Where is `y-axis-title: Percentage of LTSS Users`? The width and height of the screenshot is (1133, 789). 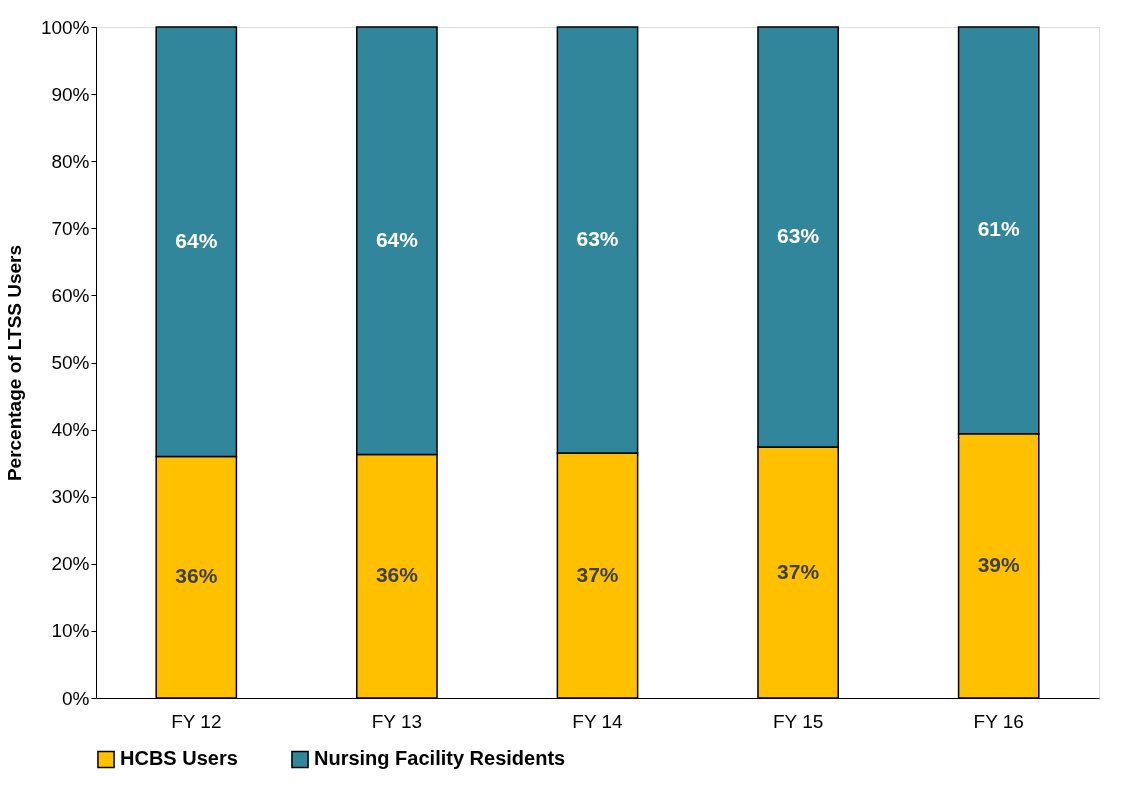 y-axis-title: Percentage of LTSS Users is located at coordinates (14, 363).